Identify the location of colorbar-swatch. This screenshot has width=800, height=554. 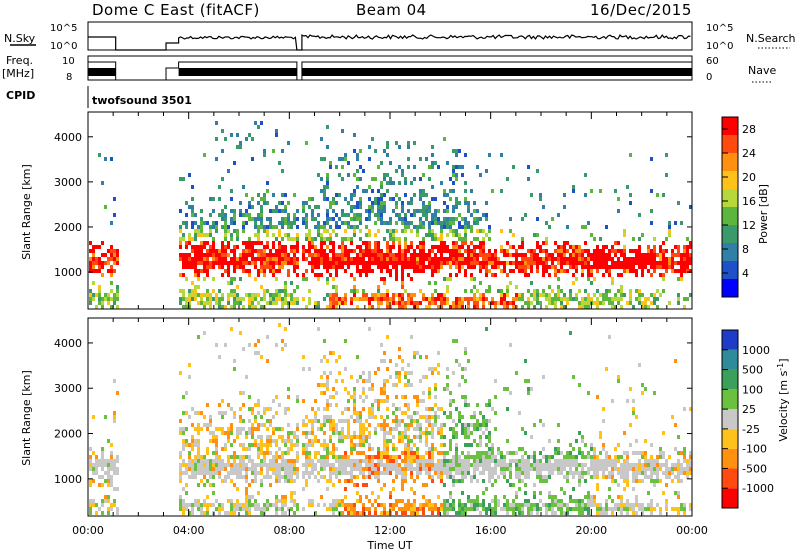
(730, 126).